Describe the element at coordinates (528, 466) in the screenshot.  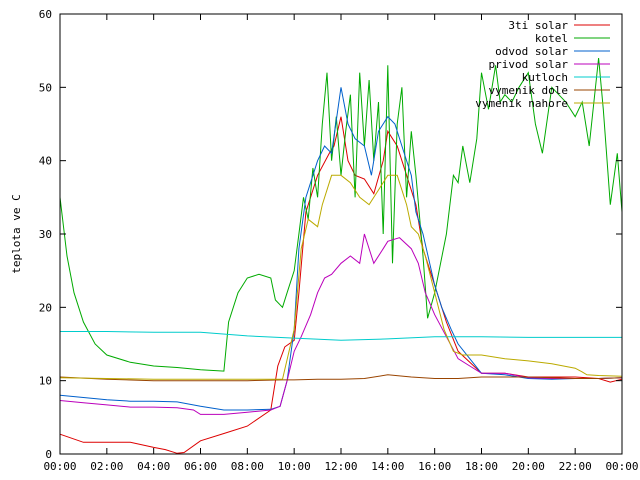
I see `x-tick-label-10: 20:00` at that location.